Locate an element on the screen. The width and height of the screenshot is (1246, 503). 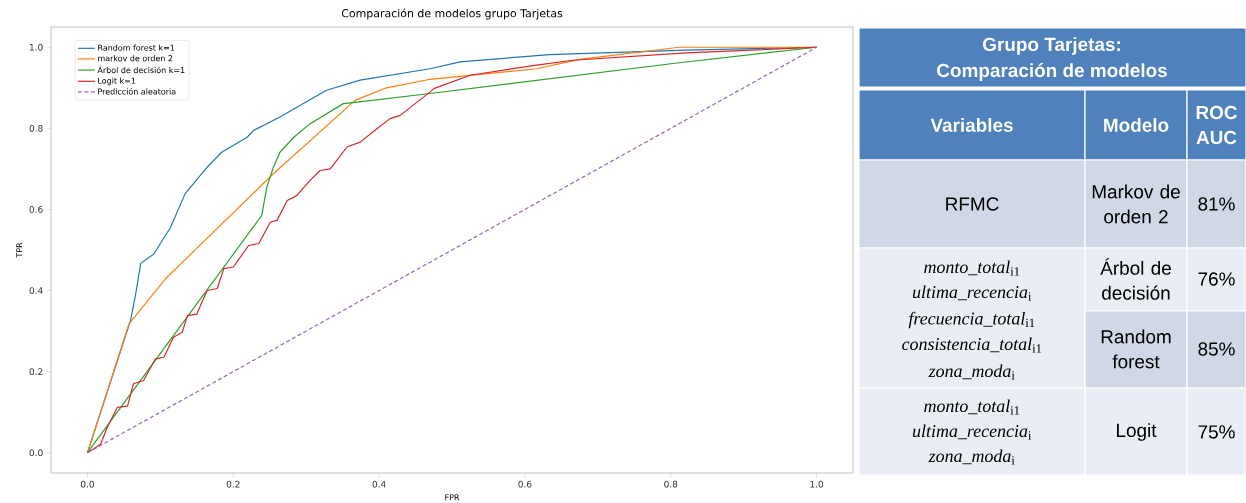
text: 75% is located at coordinates (1216, 432).